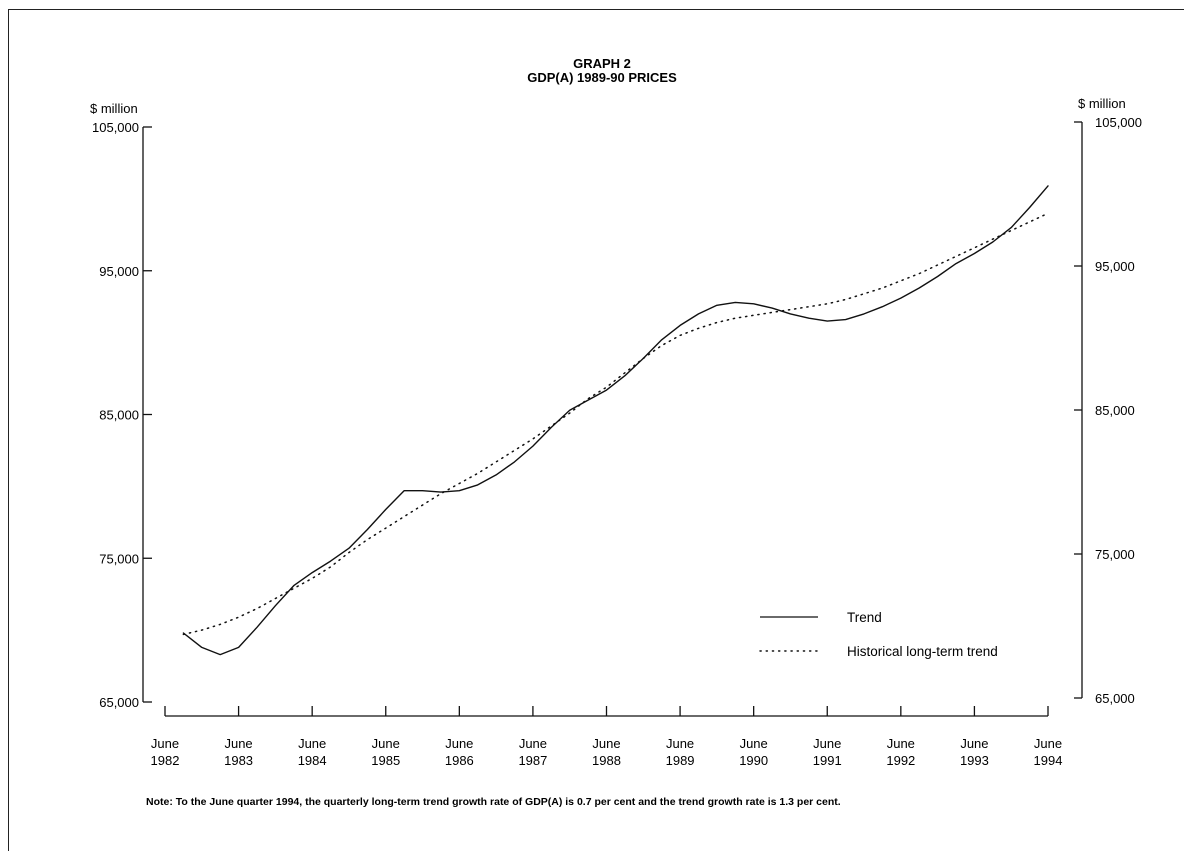 The image size is (1186, 852). What do you see at coordinates (459, 760) in the screenshot?
I see `x-tick-label-year: 1986` at bounding box center [459, 760].